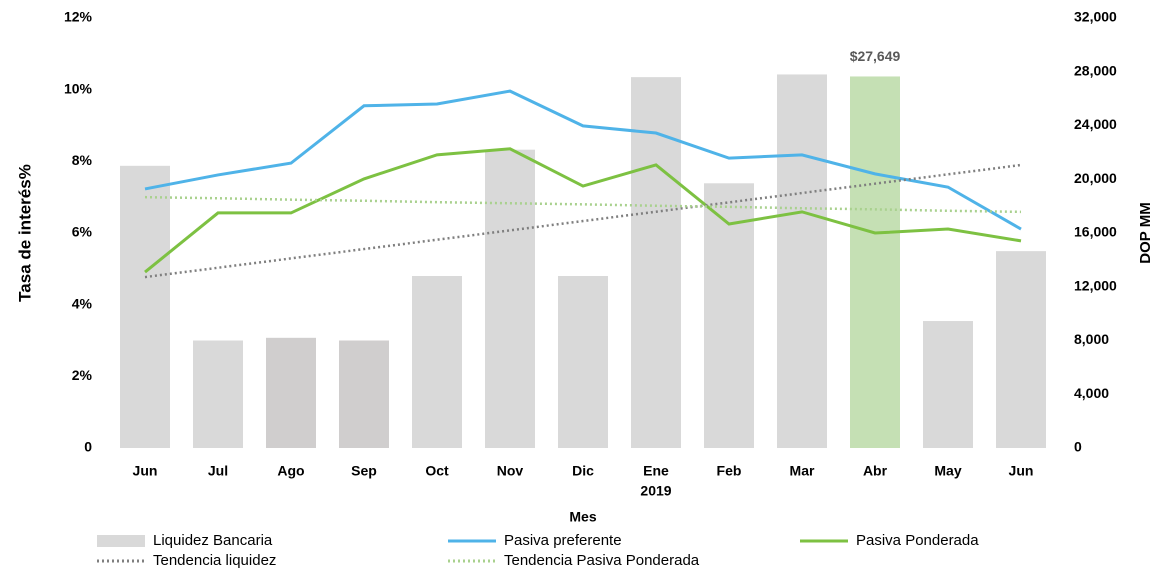  What do you see at coordinates (917, 540) in the screenshot?
I see `legend-label: Pasiva Ponderada` at bounding box center [917, 540].